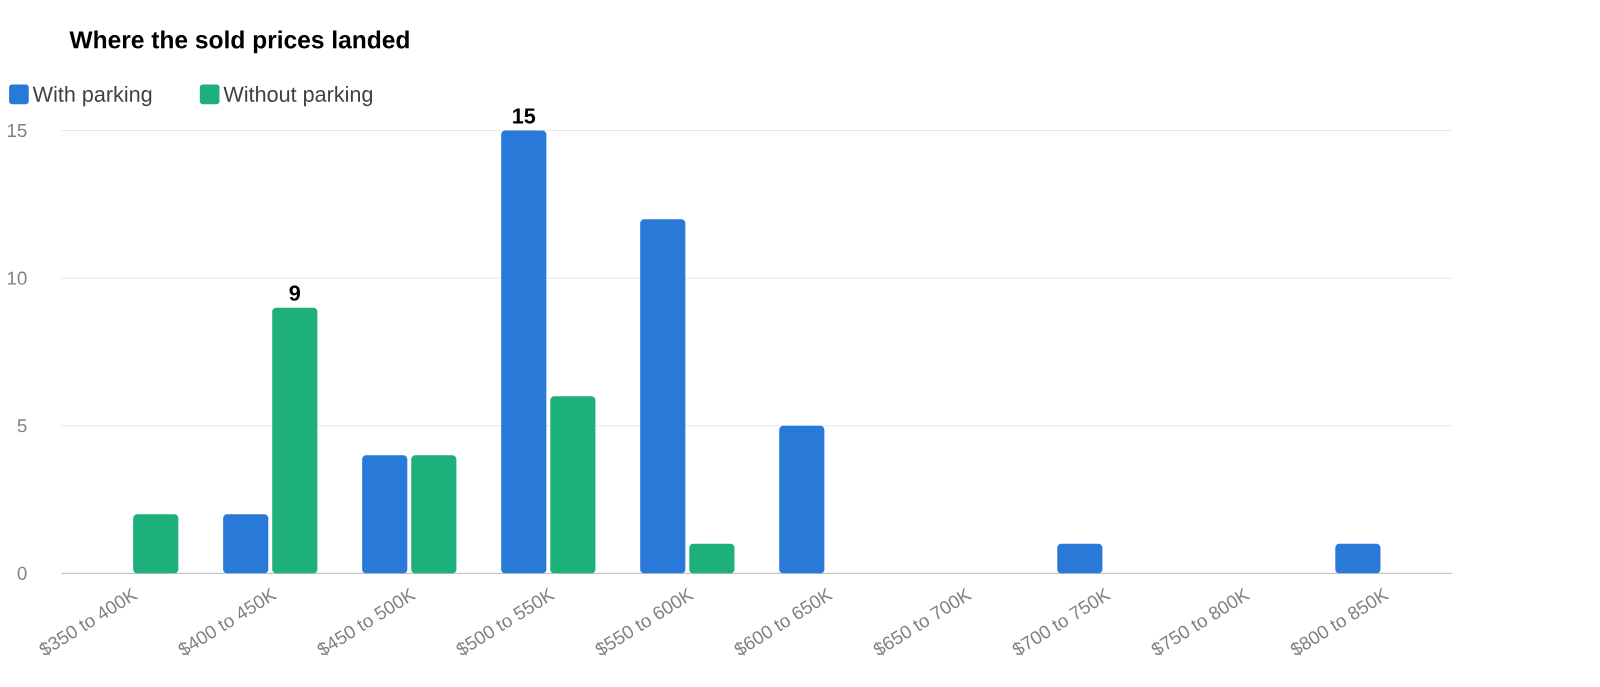  I want to click on x-tick-label: $600 to 650K, so click(784, 621).